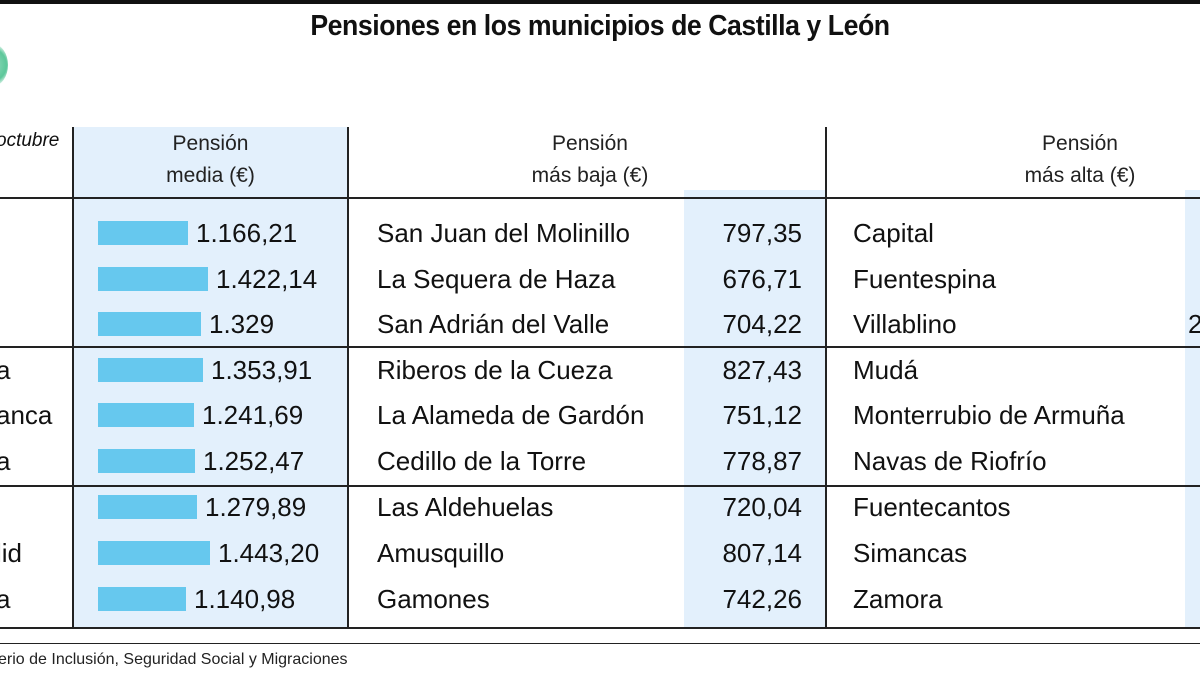 The image size is (1200, 675). I want to click on alta-municipality: Mudá, so click(886, 370).